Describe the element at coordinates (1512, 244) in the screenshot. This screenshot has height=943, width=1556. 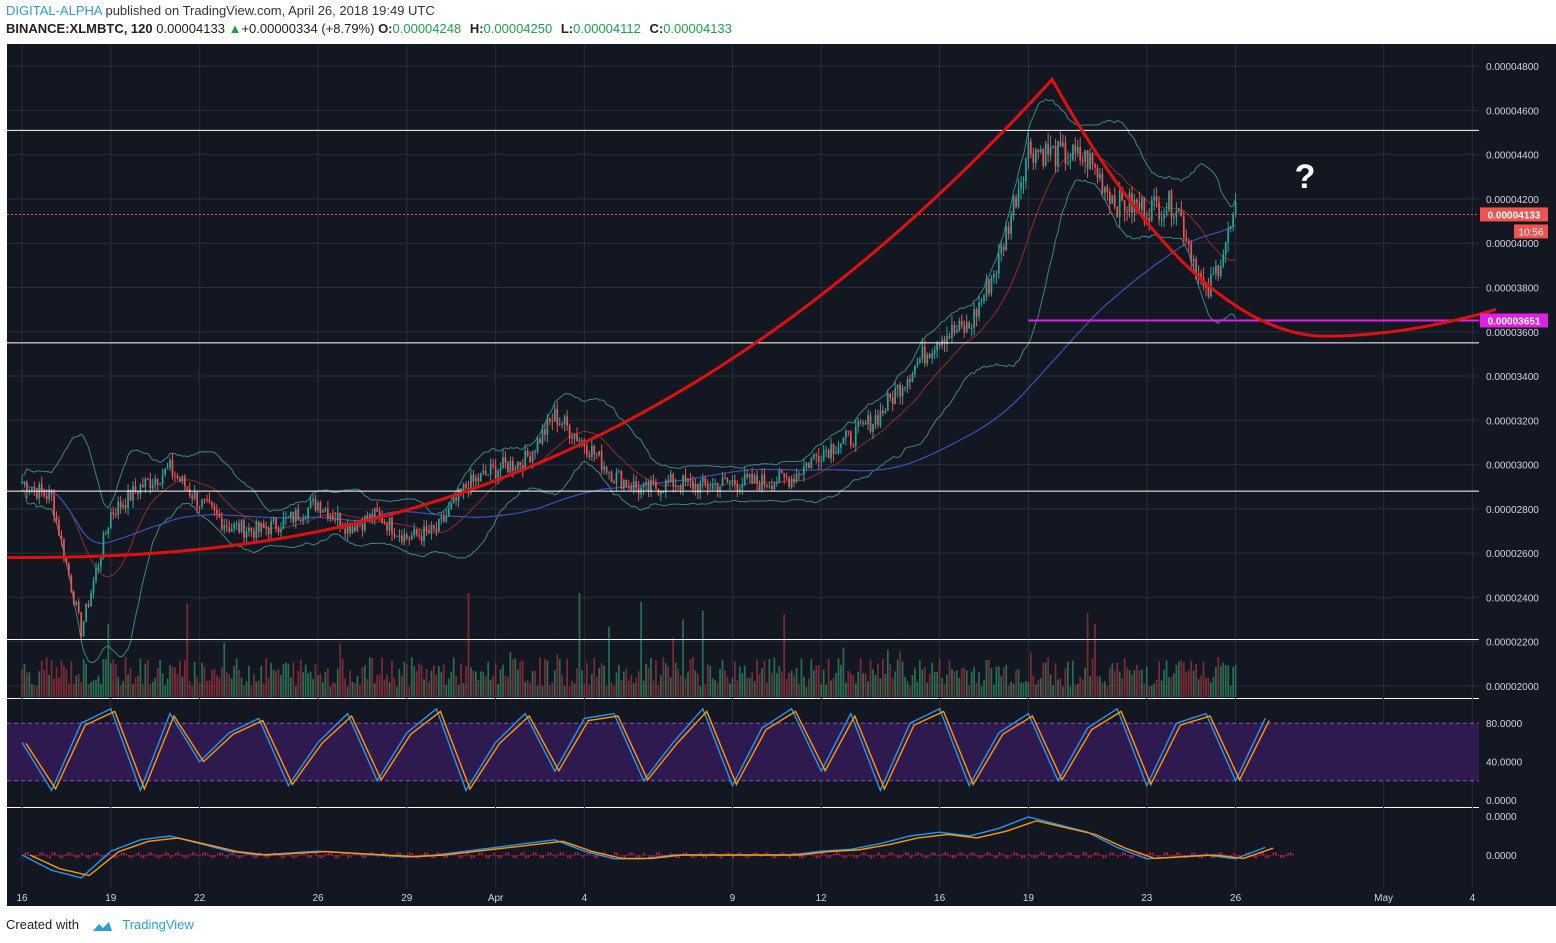
I see `price-tick-label: 0.00004000` at that location.